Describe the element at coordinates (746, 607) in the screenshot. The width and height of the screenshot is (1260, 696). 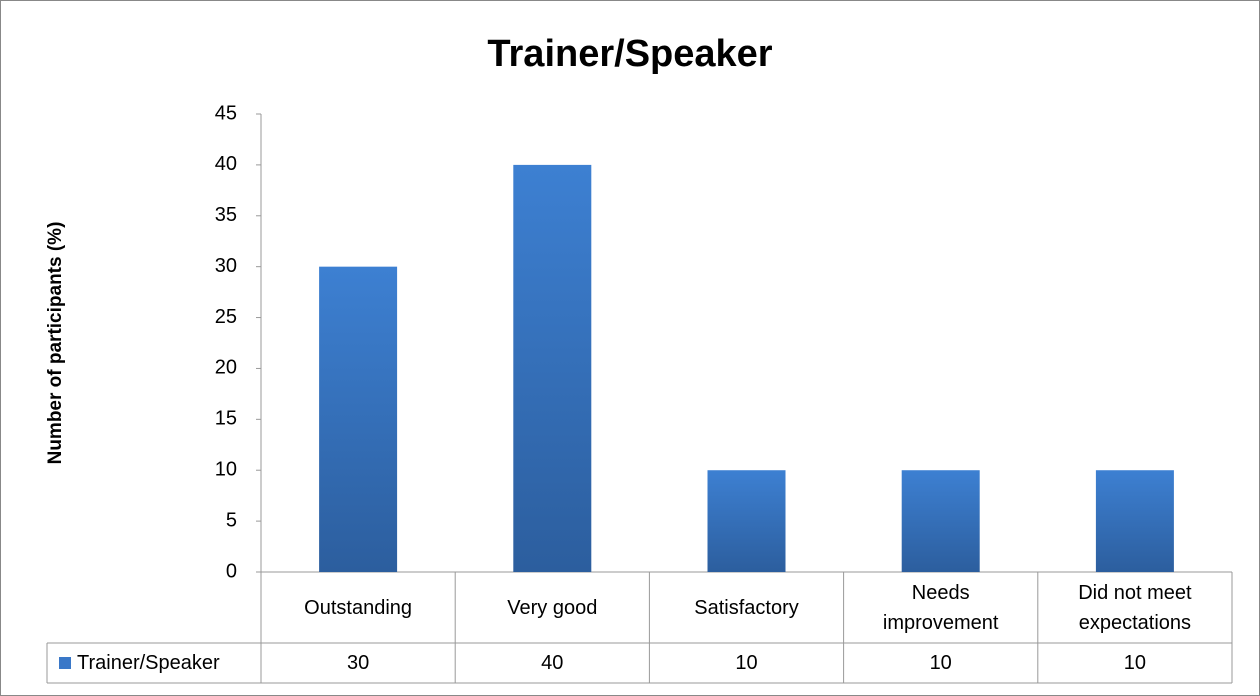
I see `category-label: Satisfactory` at that location.